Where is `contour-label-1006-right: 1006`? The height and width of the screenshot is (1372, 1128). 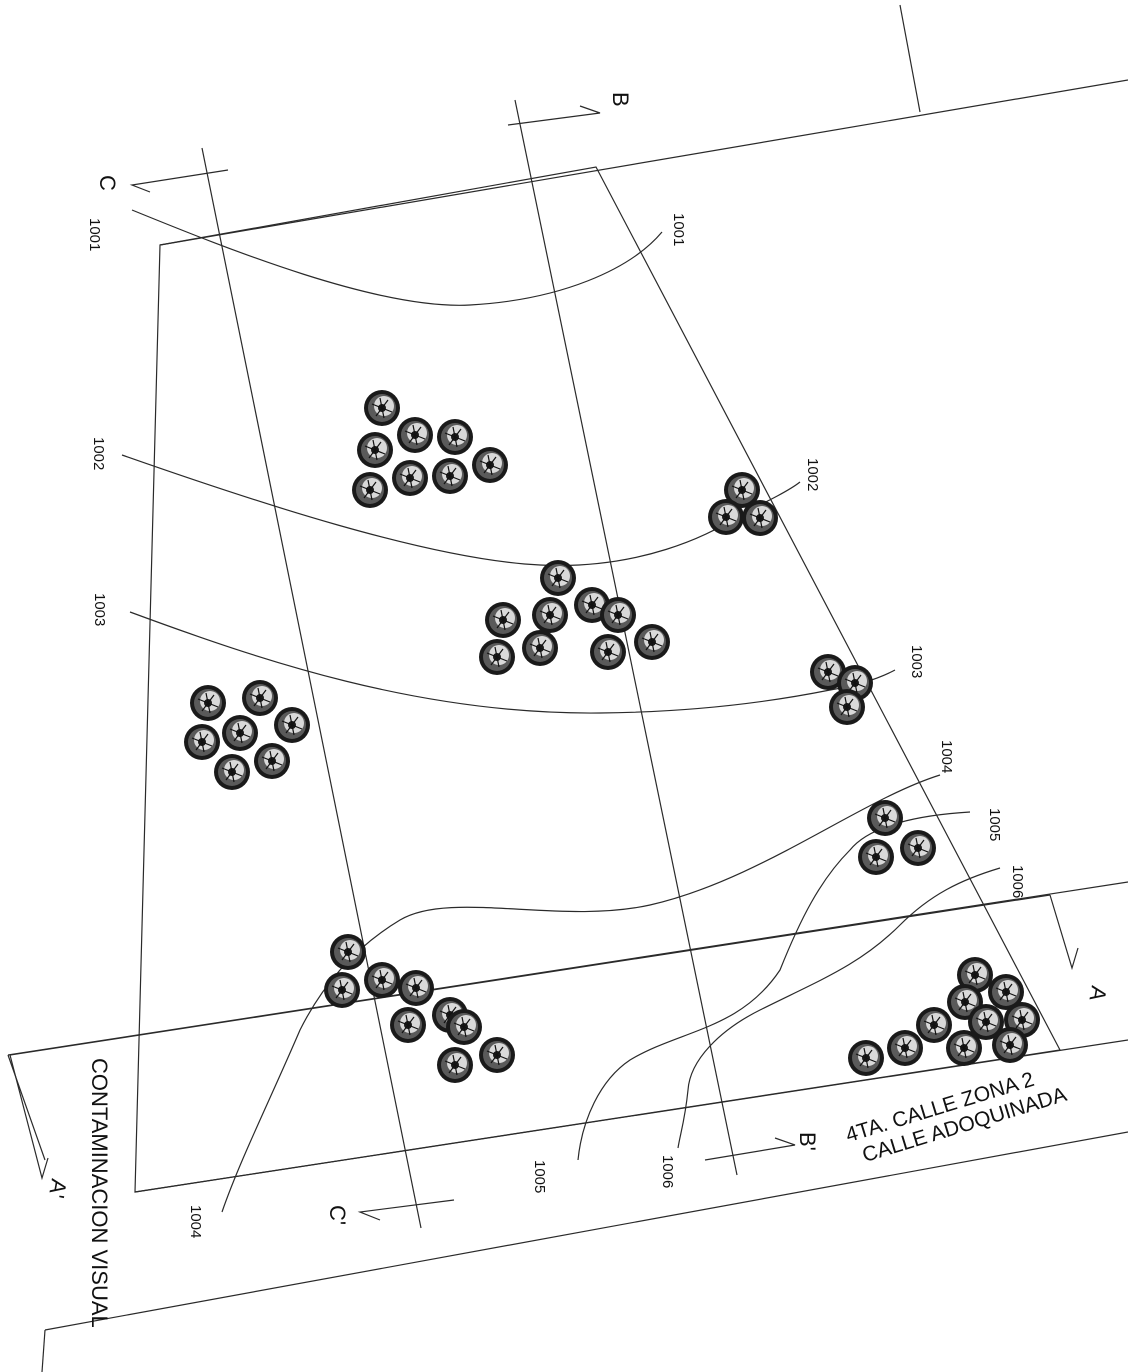 contour-label-1006-right: 1006 is located at coordinates (1017, 881).